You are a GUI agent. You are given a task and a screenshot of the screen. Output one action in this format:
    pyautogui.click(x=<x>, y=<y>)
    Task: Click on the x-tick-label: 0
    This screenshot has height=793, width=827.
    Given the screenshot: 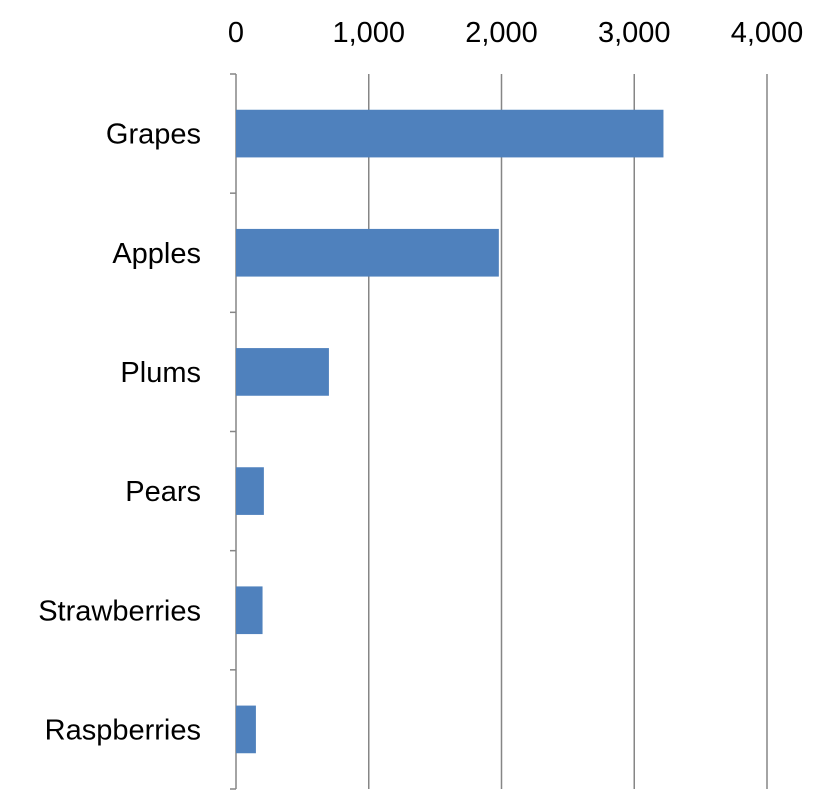 What is the action you would take?
    pyautogui.click(x=236, y=33)
    